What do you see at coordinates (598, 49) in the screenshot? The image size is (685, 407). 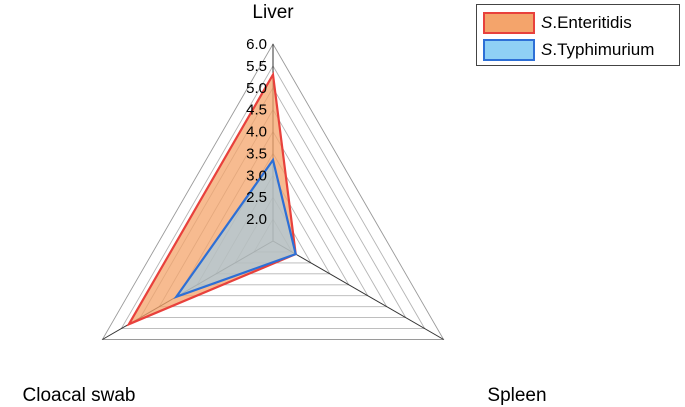 I see `legend-label-series-2: S.Typhimurium` at bounding box center [598, 49].